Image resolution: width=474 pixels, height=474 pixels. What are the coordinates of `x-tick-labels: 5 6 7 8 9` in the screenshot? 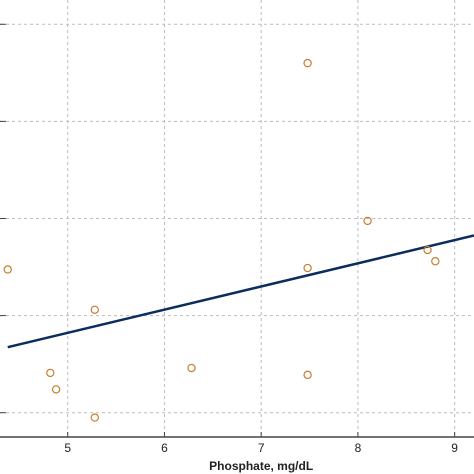 It's located at (261, 448).